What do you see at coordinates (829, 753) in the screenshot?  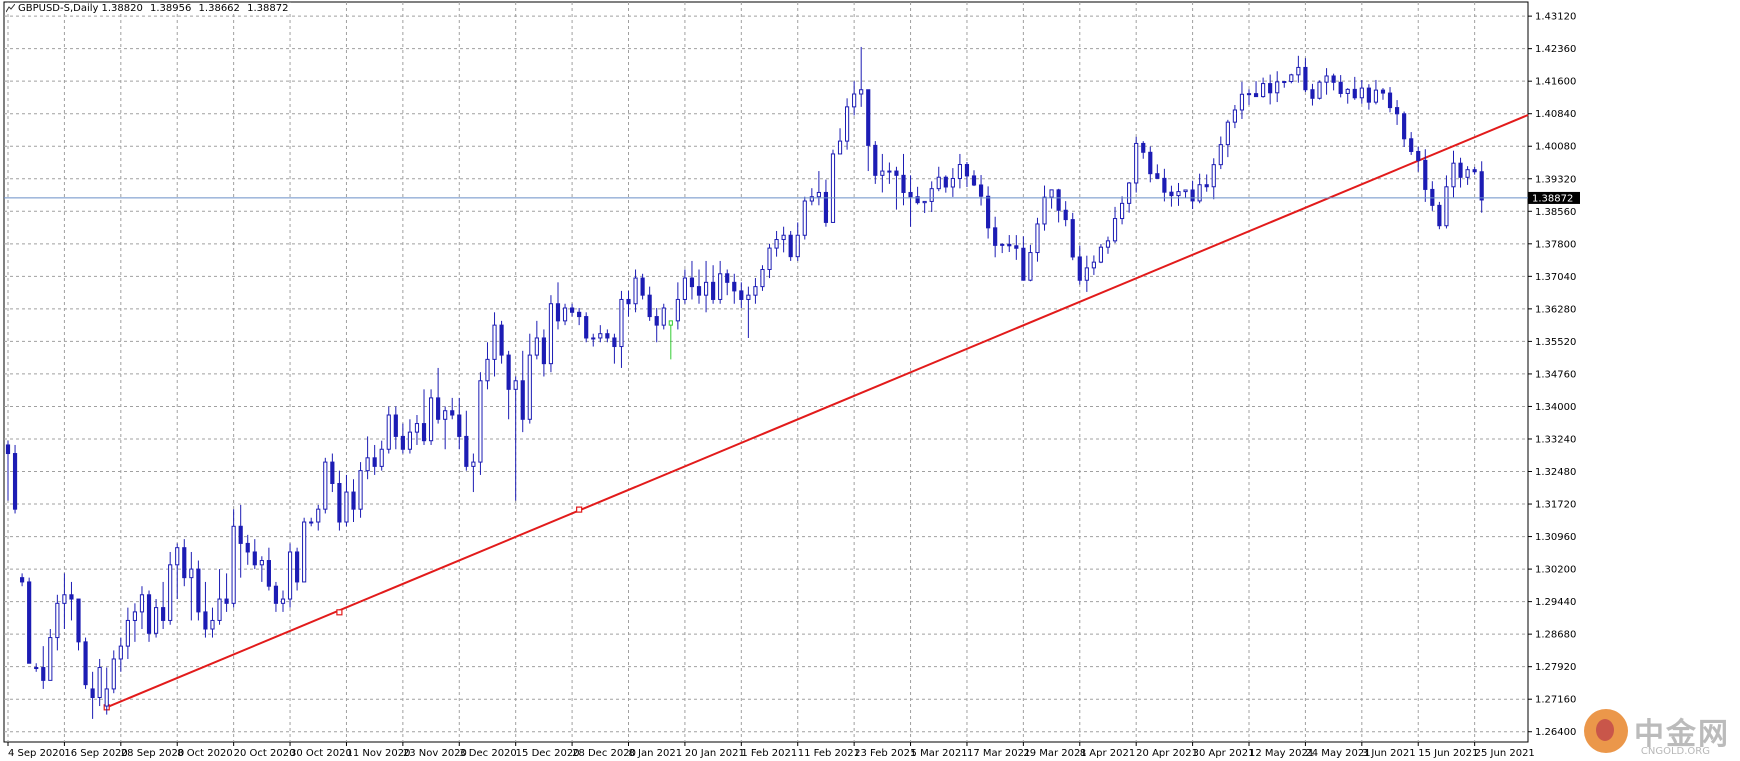 I see `x-tick-label: 11 Feb 2021` at bounding box center [829, 753].